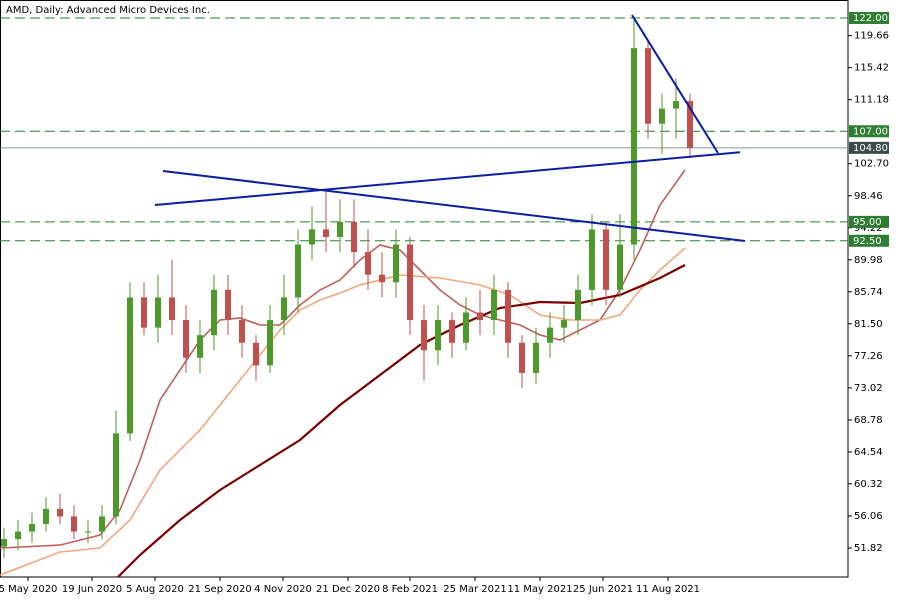 Image resolution: width=900 pixels, height=600 pixels. Describe the element at coordinates (868, 324) in the screenshot. I see `y-tick-label: 81.50` at that location.